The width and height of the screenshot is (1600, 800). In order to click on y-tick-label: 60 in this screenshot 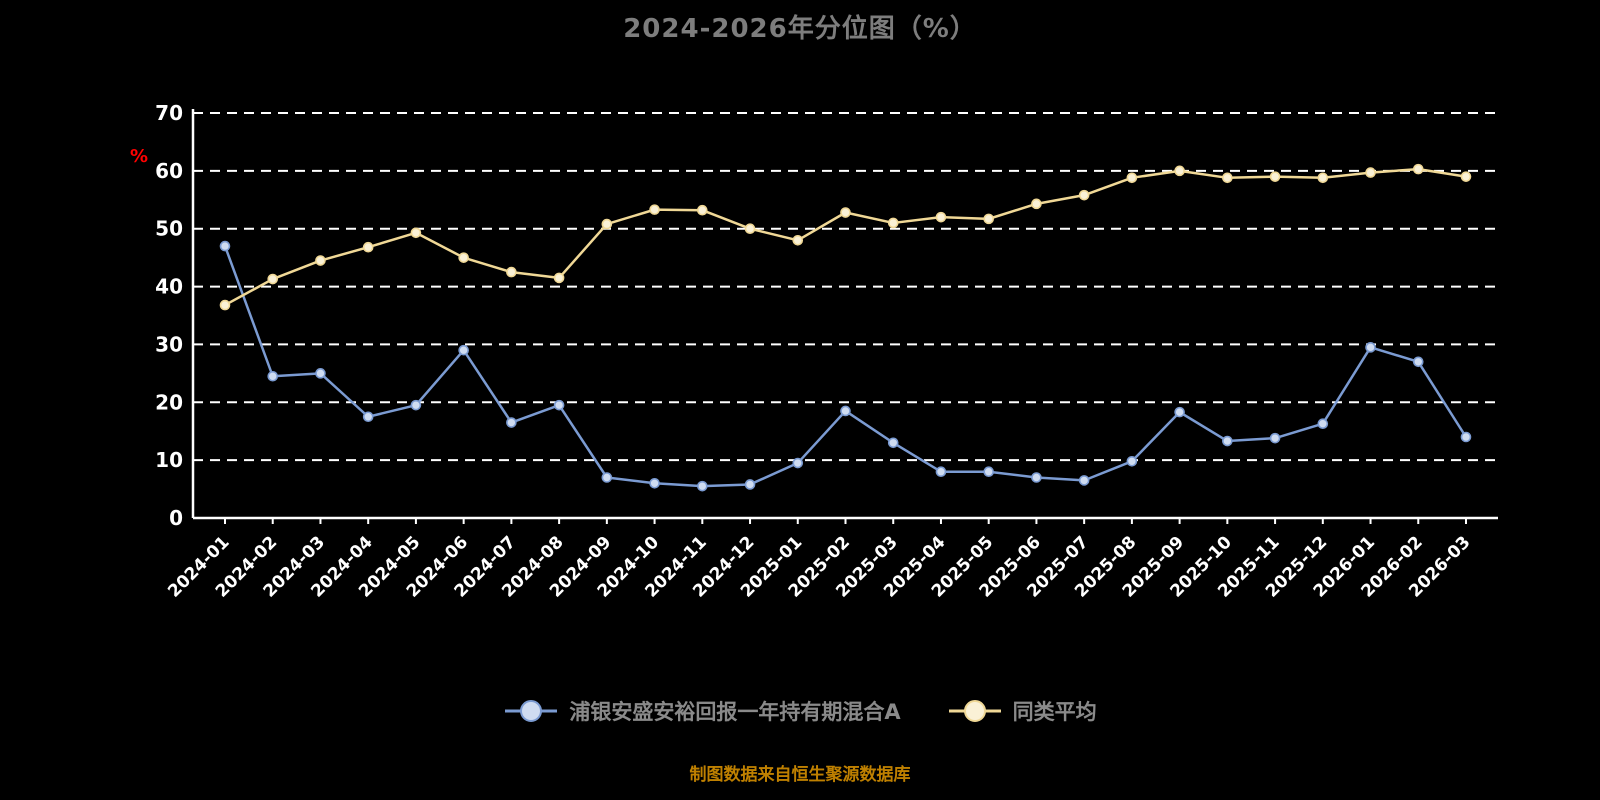, I will do `click(169, 171)`.